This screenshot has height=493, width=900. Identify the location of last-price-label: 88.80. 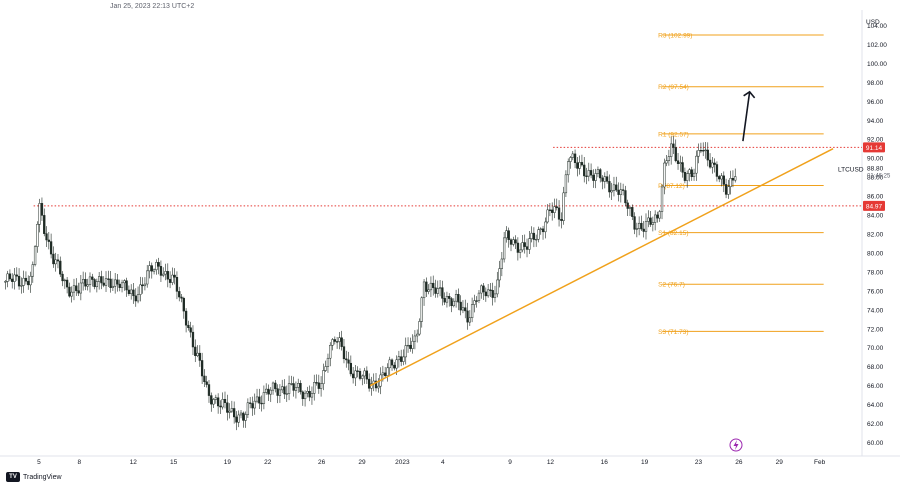
(875, 169).